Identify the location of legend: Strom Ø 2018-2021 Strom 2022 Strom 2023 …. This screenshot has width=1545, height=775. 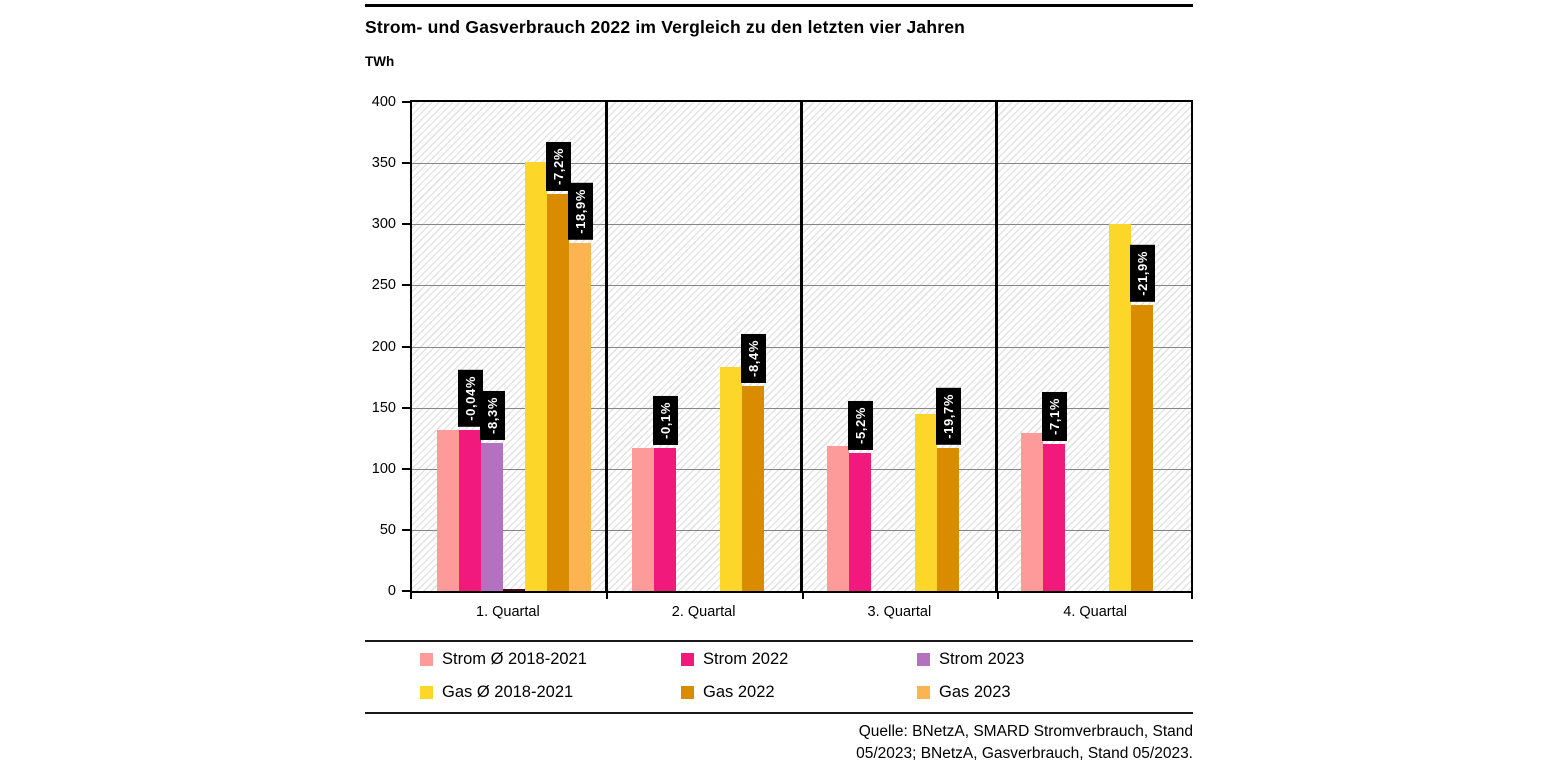
(779, 676).